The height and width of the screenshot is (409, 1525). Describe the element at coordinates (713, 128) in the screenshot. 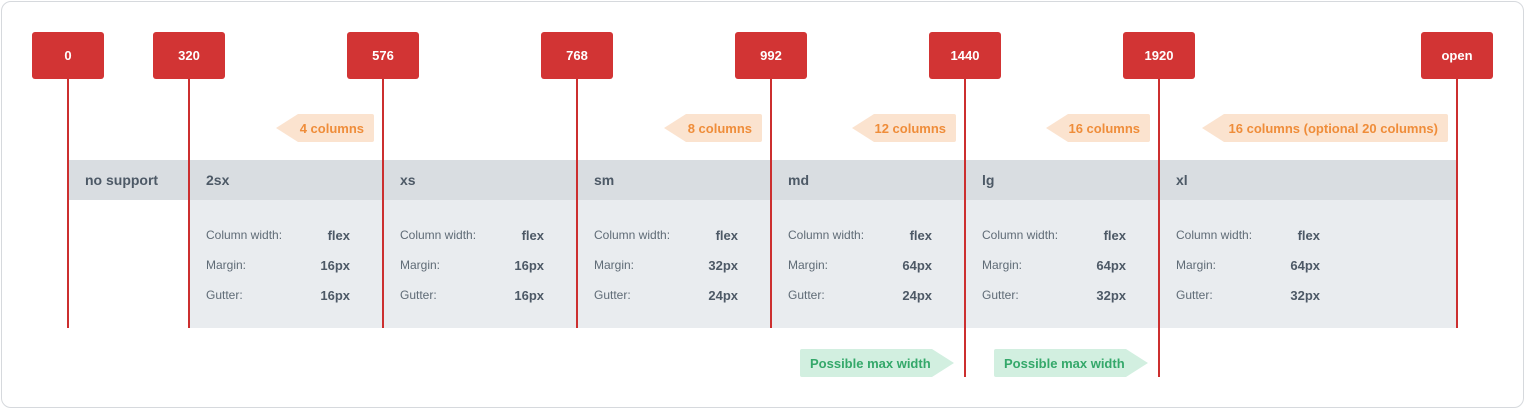

I see `columns-arrow-8: 8 columns` at that location.